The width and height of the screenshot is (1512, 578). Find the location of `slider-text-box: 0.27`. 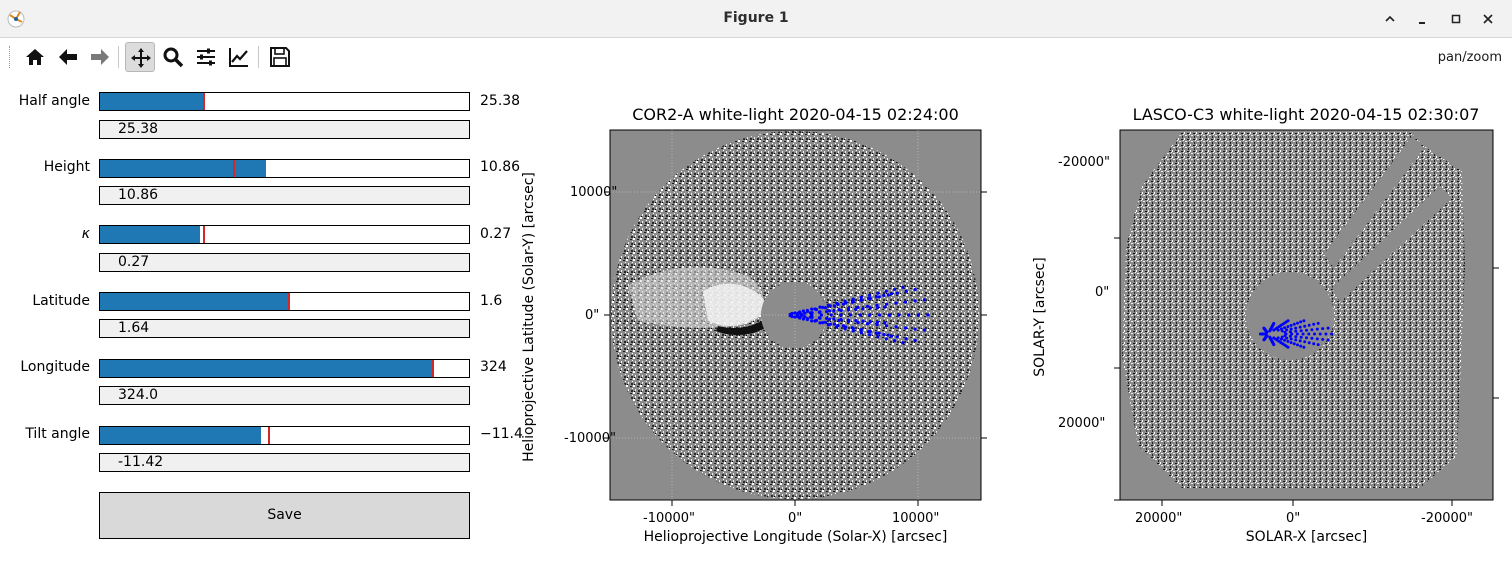

slider-text-box: 0.27 is located at coordinates (284, 262).